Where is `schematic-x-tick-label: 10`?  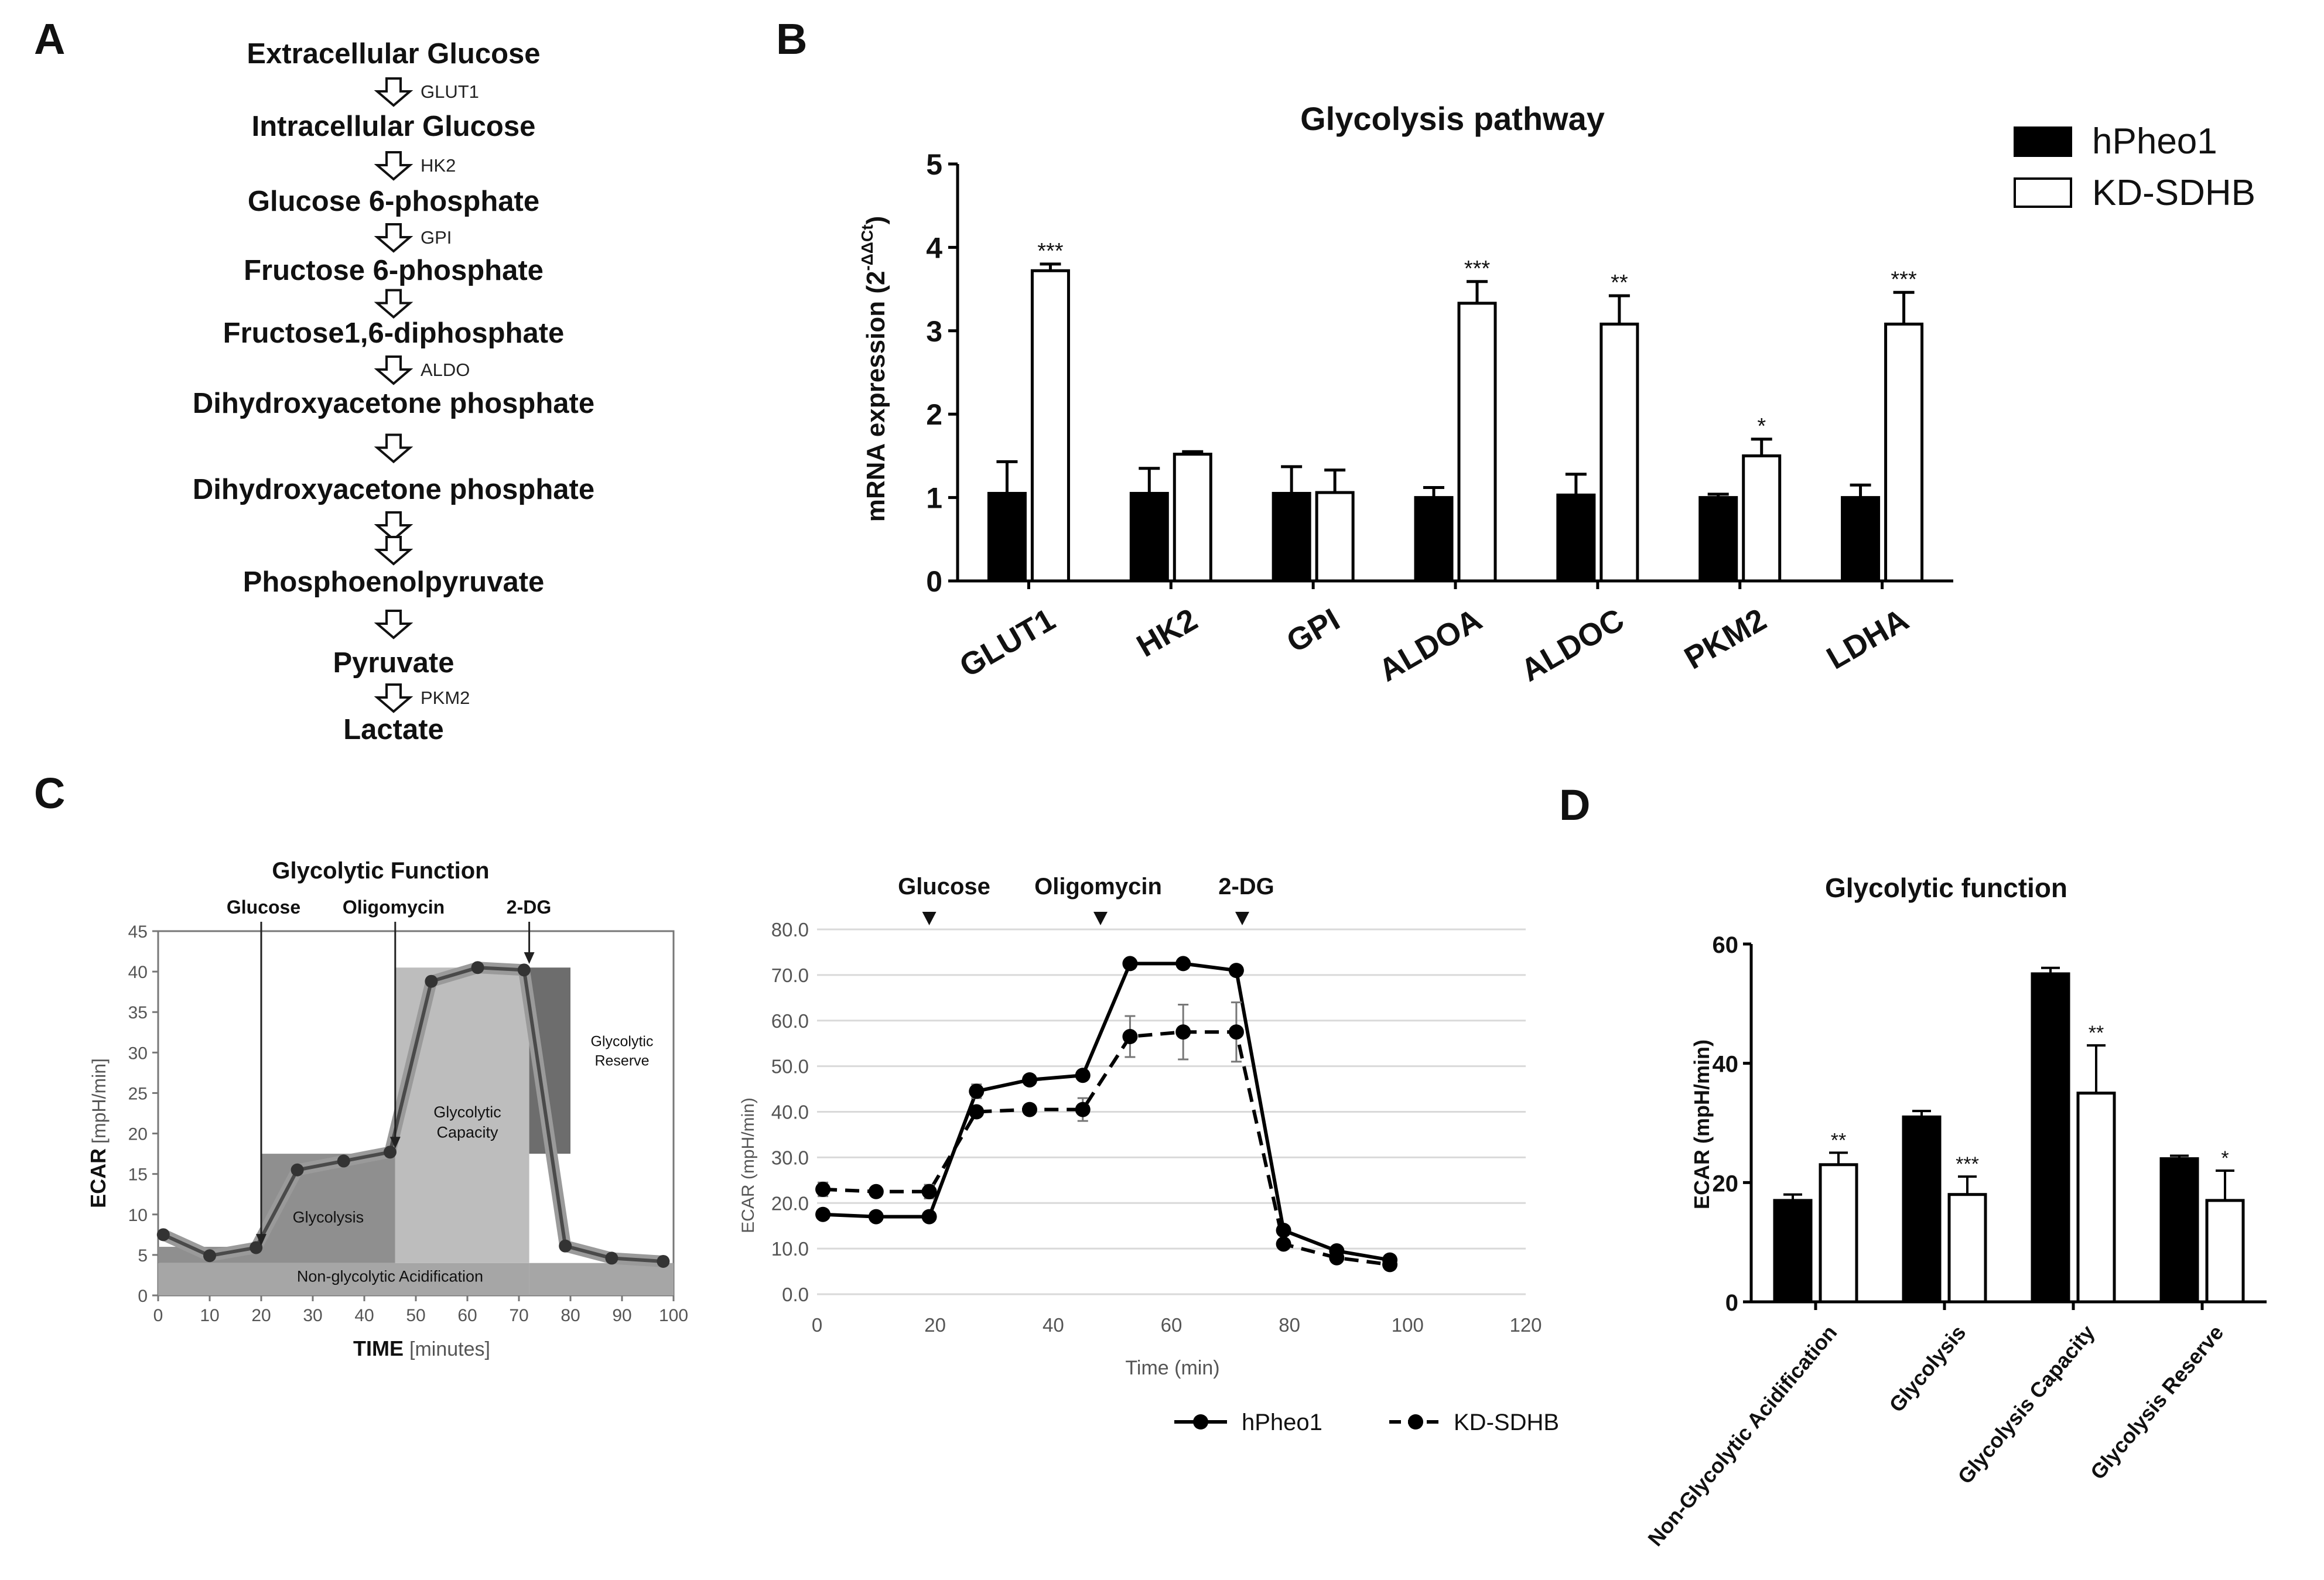
schematic-x-tick-label: 10 is located at coordinates (209, 1316).